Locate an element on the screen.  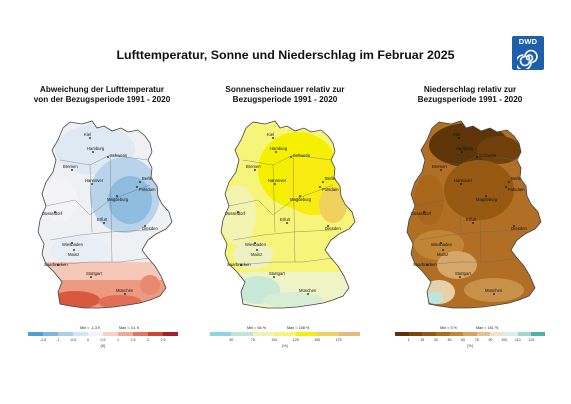
temp-title-line1: Abweichung der Lufttemperatur is located at coordinates (102, 89).